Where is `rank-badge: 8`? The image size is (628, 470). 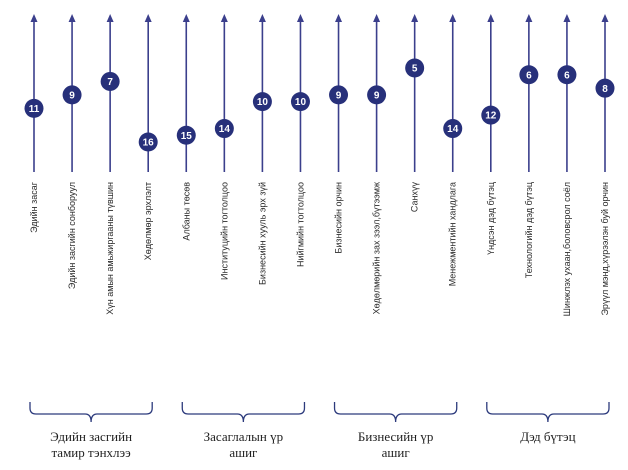 rank-badge: 8 is located at coordinates (605, 88).